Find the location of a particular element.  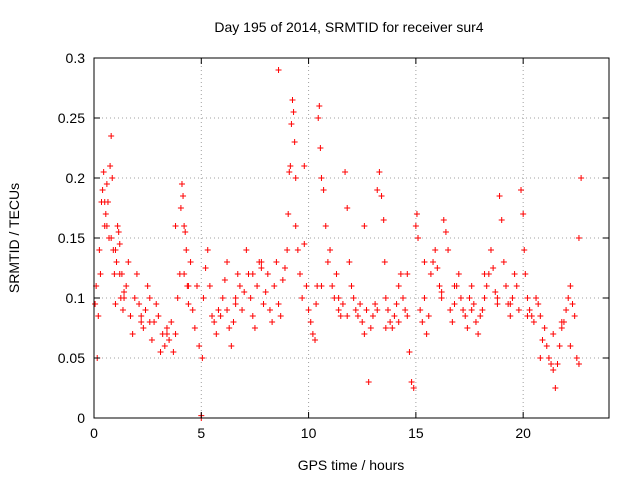

y-tick-label: 0.25 is located at coordinates (71, 118).